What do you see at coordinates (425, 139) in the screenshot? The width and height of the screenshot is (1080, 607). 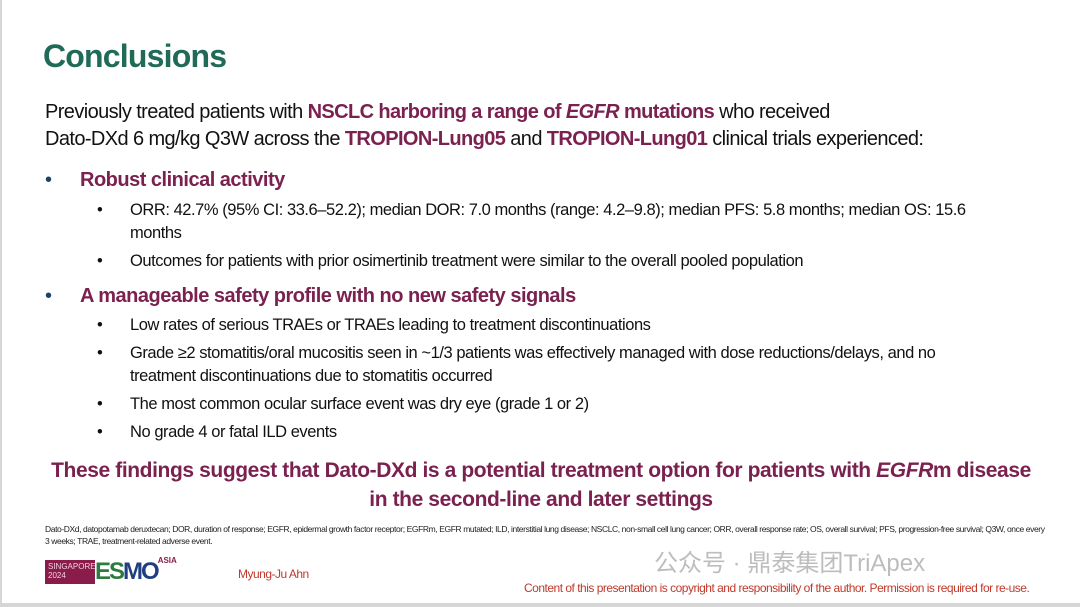 I see `trial-name: TROPION-Lung05` at bounding box center [425, 139].